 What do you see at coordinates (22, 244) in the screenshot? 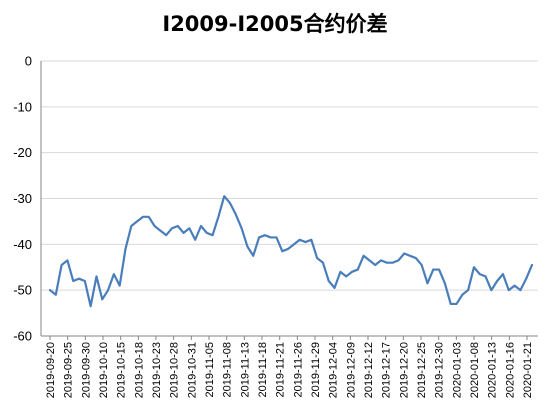
I see `y-tick-label: -40` at bounding box center [22, 244].